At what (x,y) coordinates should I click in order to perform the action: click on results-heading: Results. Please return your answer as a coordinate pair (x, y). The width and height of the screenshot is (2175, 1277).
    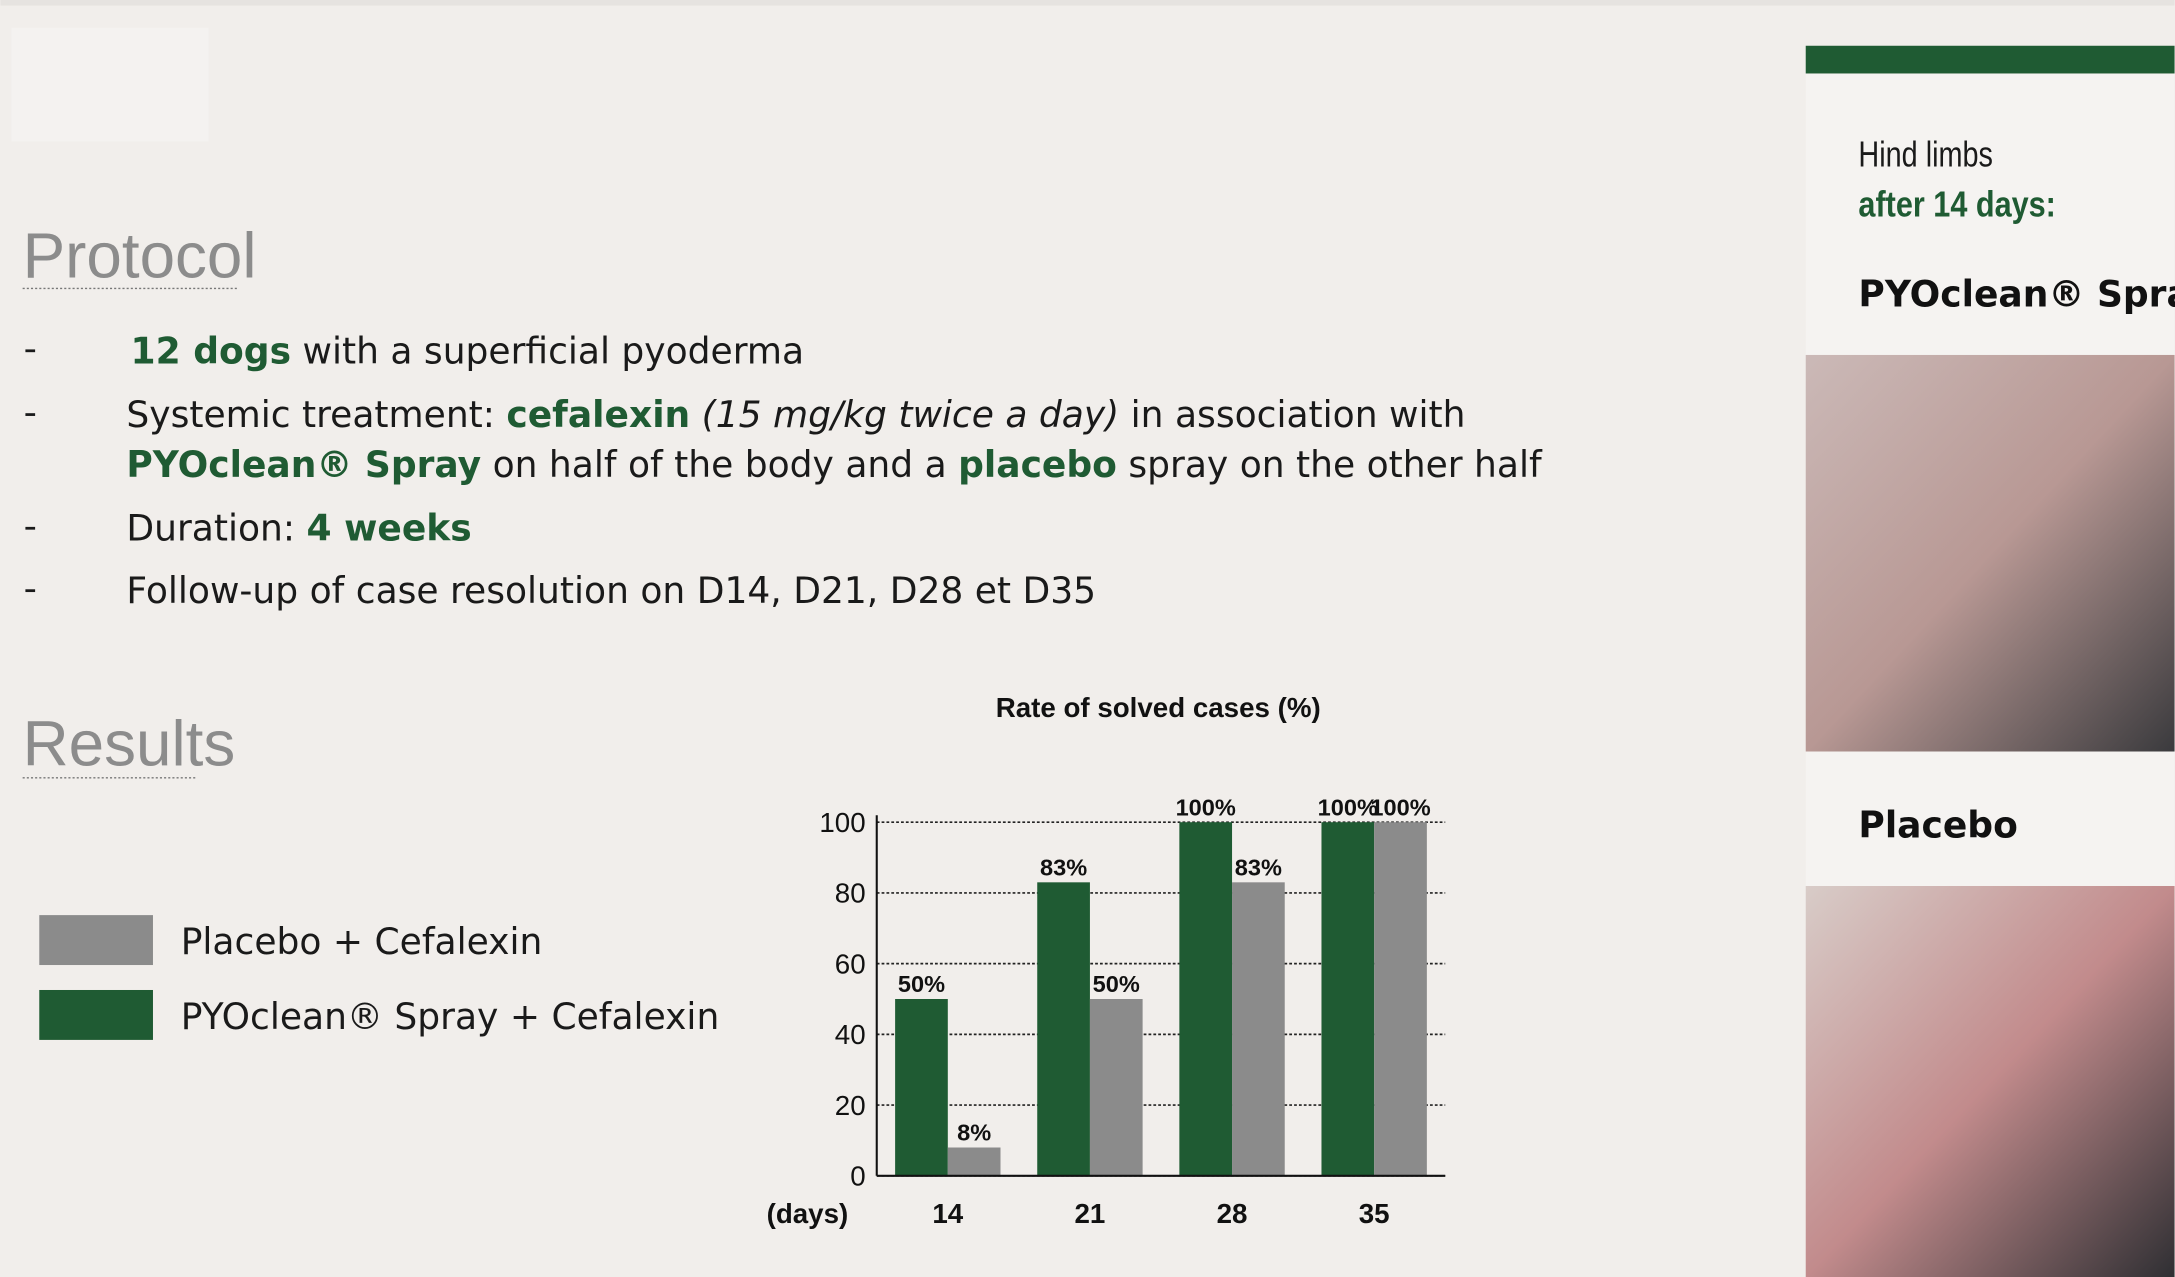
    Looking at the image, I should click on (129, 743).